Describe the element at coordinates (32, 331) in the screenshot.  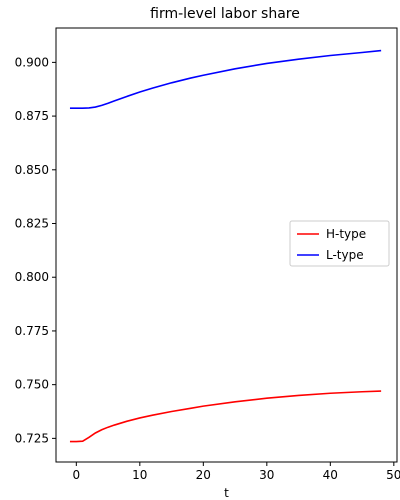
I see `y-tick-label: 0.775` at that location.